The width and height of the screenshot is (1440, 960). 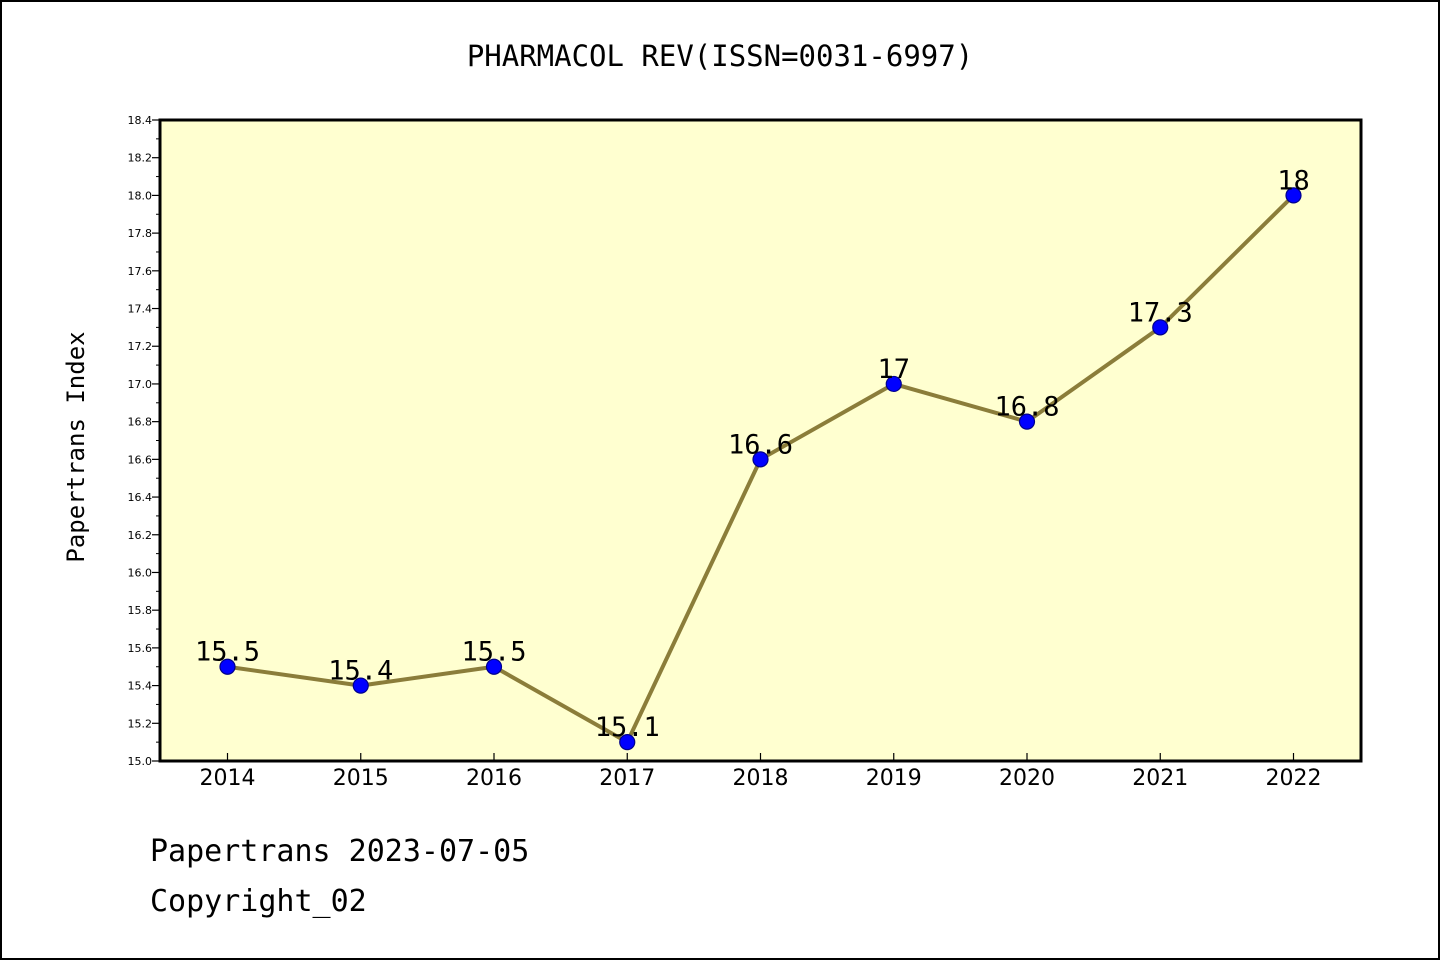 I want to click on y-tick-label: 16.6, so click(x=140, y=459).